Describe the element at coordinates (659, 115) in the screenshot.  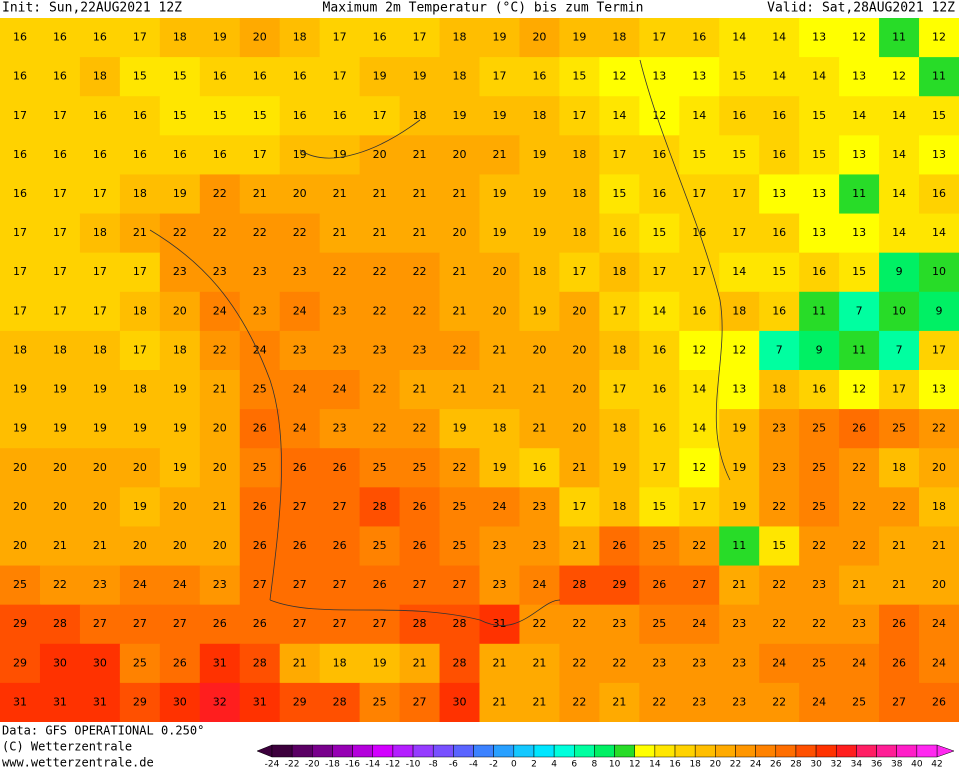
I see `temperature-value: 12` at that location.